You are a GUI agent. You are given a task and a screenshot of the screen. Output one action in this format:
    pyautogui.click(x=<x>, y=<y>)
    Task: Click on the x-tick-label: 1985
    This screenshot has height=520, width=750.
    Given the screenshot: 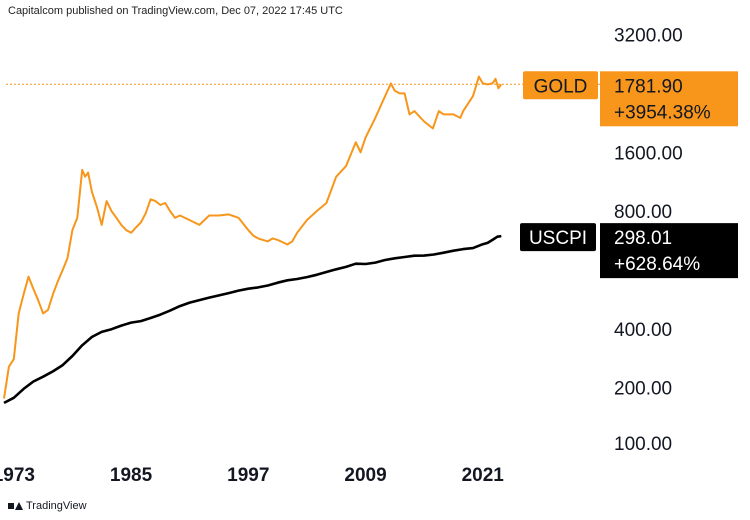 What is the action you would take?
    pyautogui.click(x=131, y=475)
    